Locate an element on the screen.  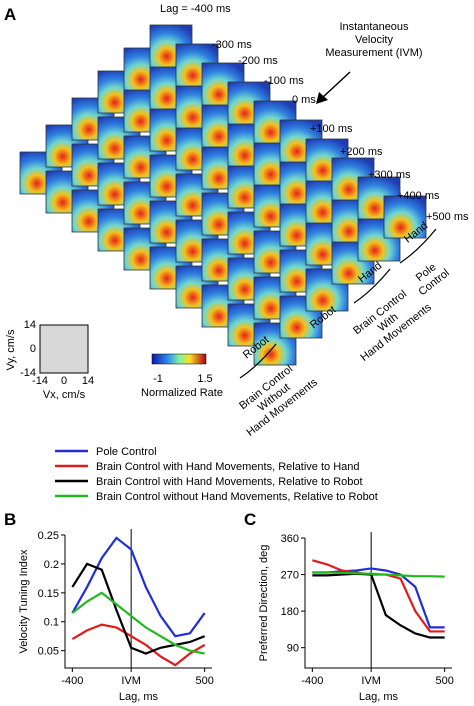
ivm-text: Measurement (IVM) is located at coordinates (373, 53).